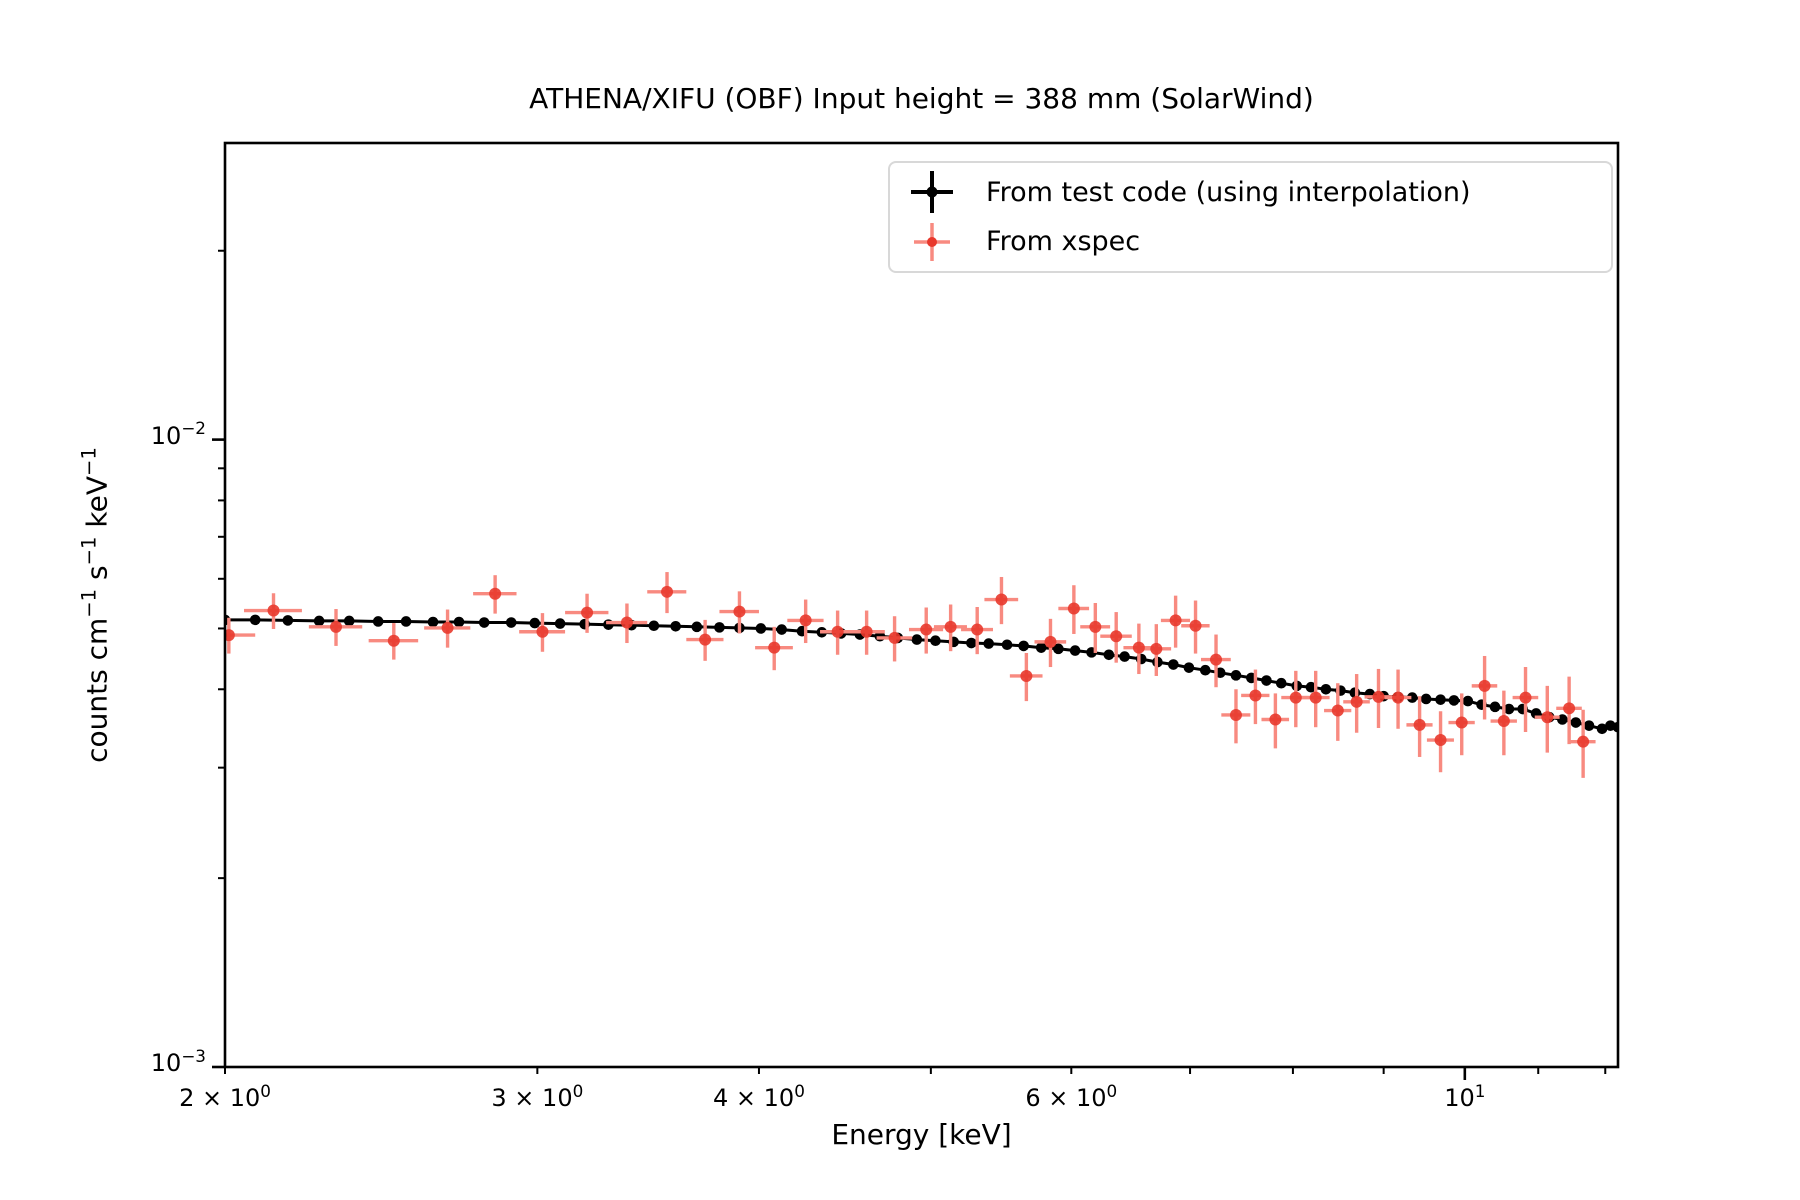 Image resolution: width=1800 pixels, height=1200 pixels. What do you see at coordinates (910, 675) in the screenshot?
I see `series-xspec` at bounding box center [910, 675].